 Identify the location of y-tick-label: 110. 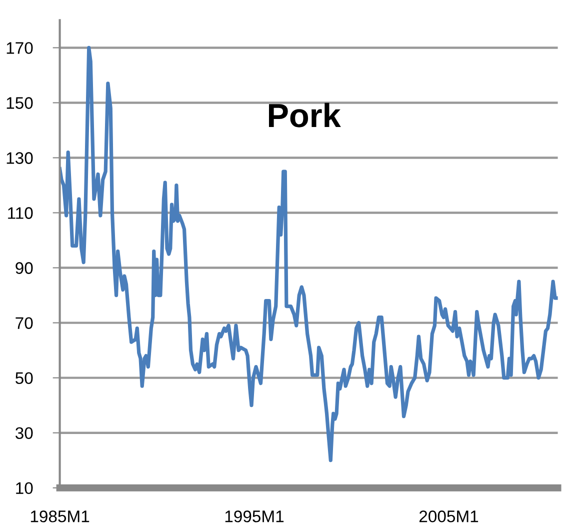
(20, 213).